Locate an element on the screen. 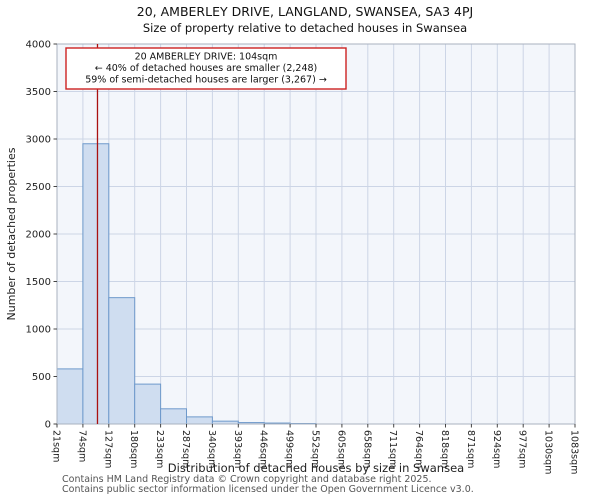 The height and width of the screenshot is (500, 600). x-tick-label: 393sqm is located at coordinates (237, 449).